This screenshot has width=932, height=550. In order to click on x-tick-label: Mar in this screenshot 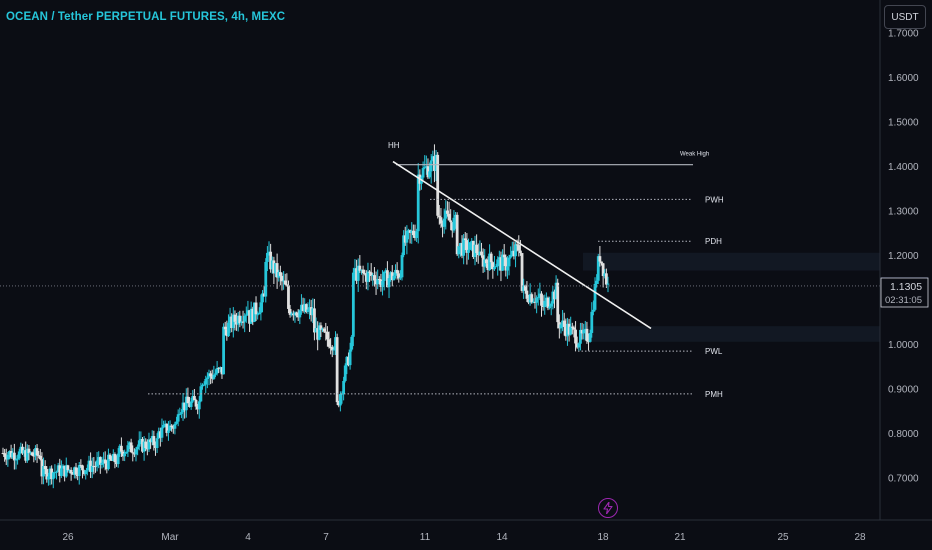, I will do `click(170, 537)`.